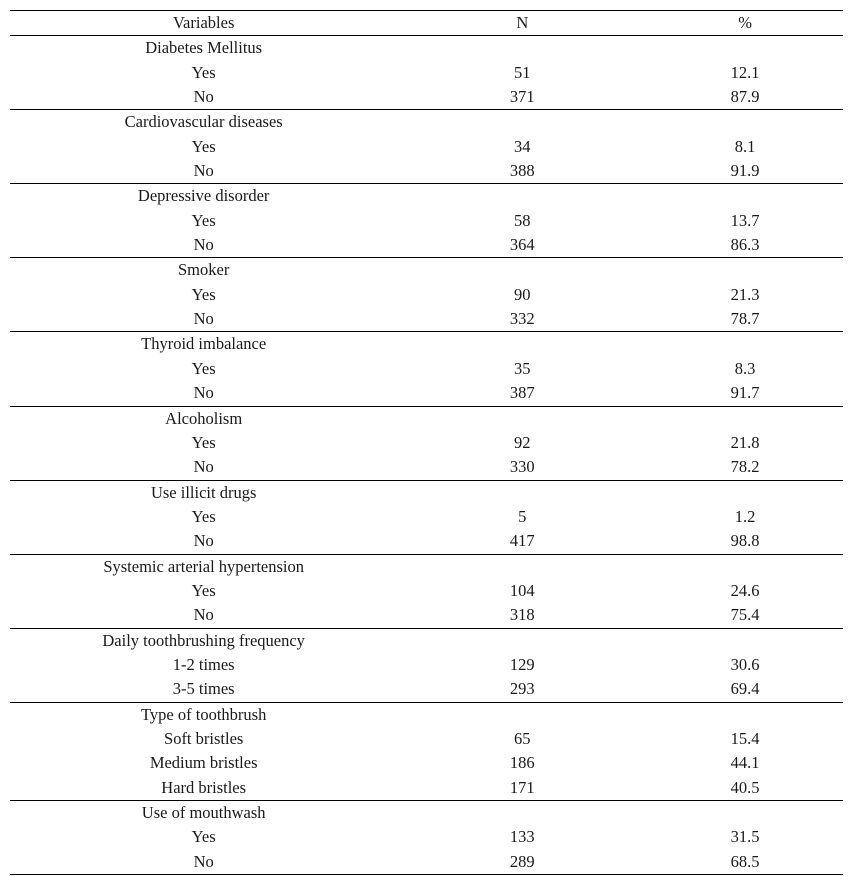  What do you see at coordinates (745, 319) in the screenshot?
I see `pct-cell: 78.7` at bounding box center [745, 319].